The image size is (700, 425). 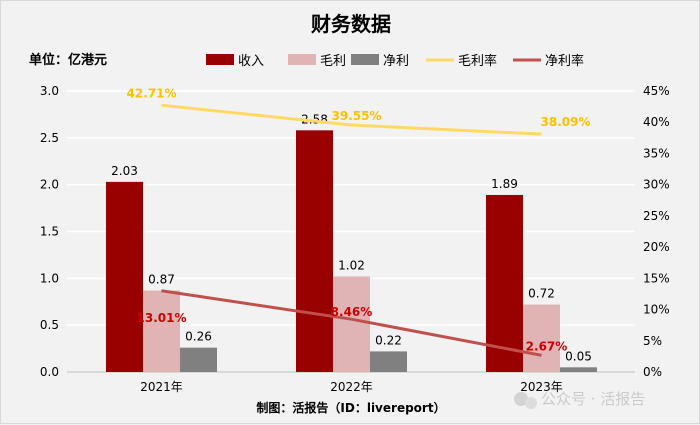 What do you see at coordinates (541, 387) in the screenshot?
I see `x-tick-label: 2023年` at bounding box center [541, 387].